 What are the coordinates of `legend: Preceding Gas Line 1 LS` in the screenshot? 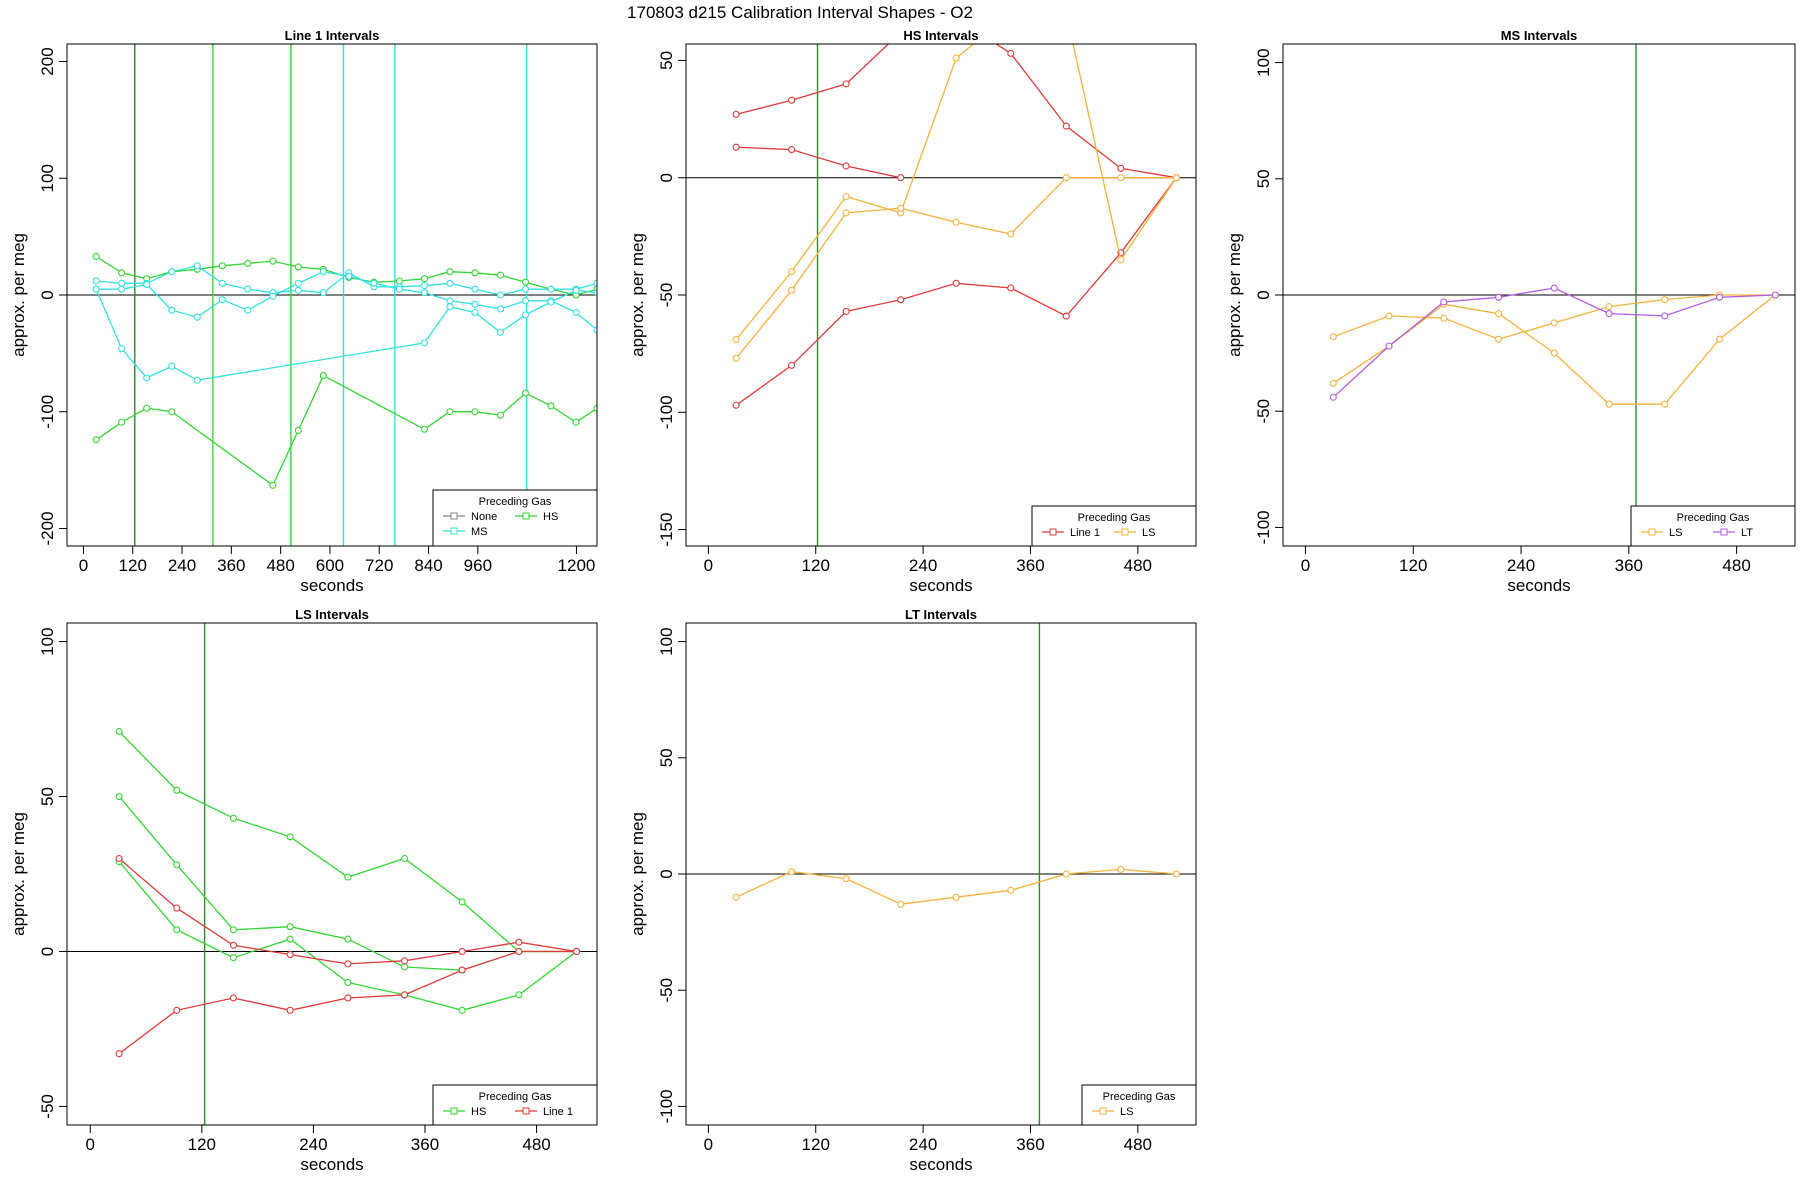 It's located at (1114, 526).